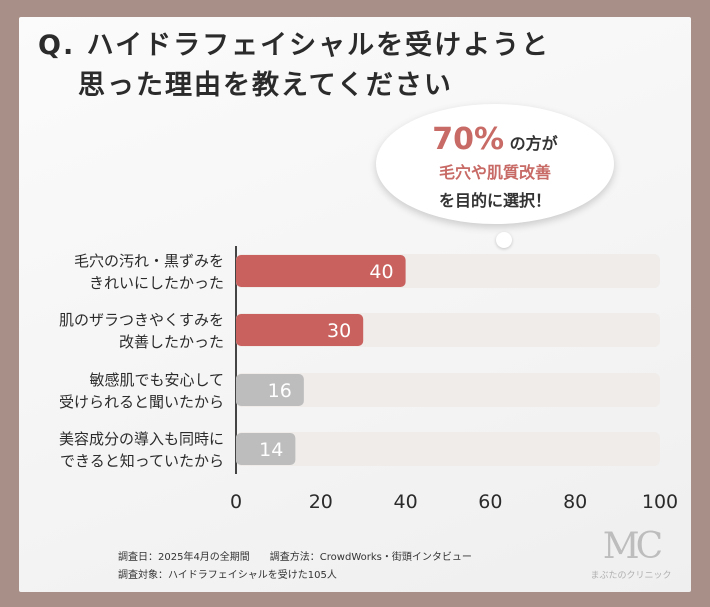 The width and height of the screenshot is (710, 607). I want to click on callout-text: を目的に選択！, so click(494, 200).